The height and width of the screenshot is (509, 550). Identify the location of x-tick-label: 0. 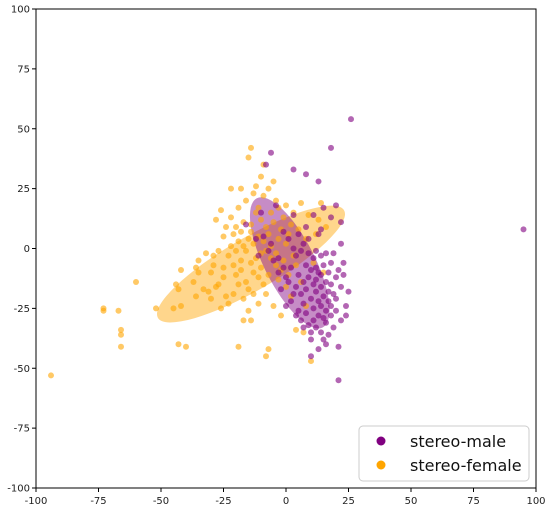
(286, 501).